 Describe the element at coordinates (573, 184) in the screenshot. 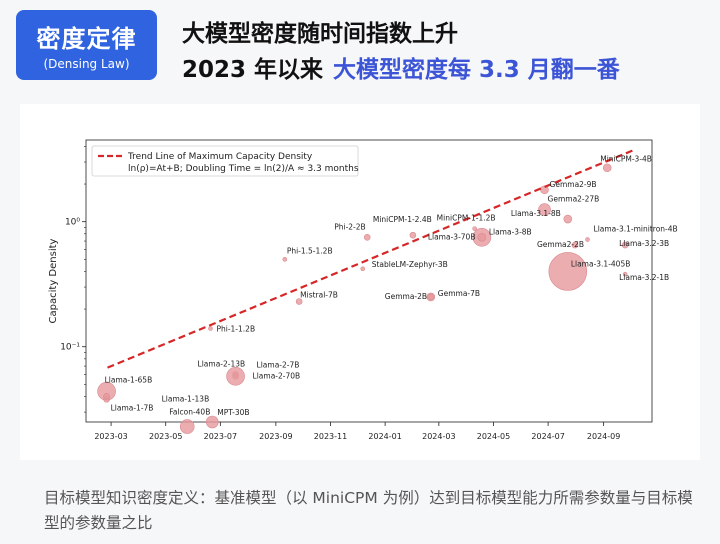

I see `point-label-gemma2-9b: Gemma2-9B` at that location.